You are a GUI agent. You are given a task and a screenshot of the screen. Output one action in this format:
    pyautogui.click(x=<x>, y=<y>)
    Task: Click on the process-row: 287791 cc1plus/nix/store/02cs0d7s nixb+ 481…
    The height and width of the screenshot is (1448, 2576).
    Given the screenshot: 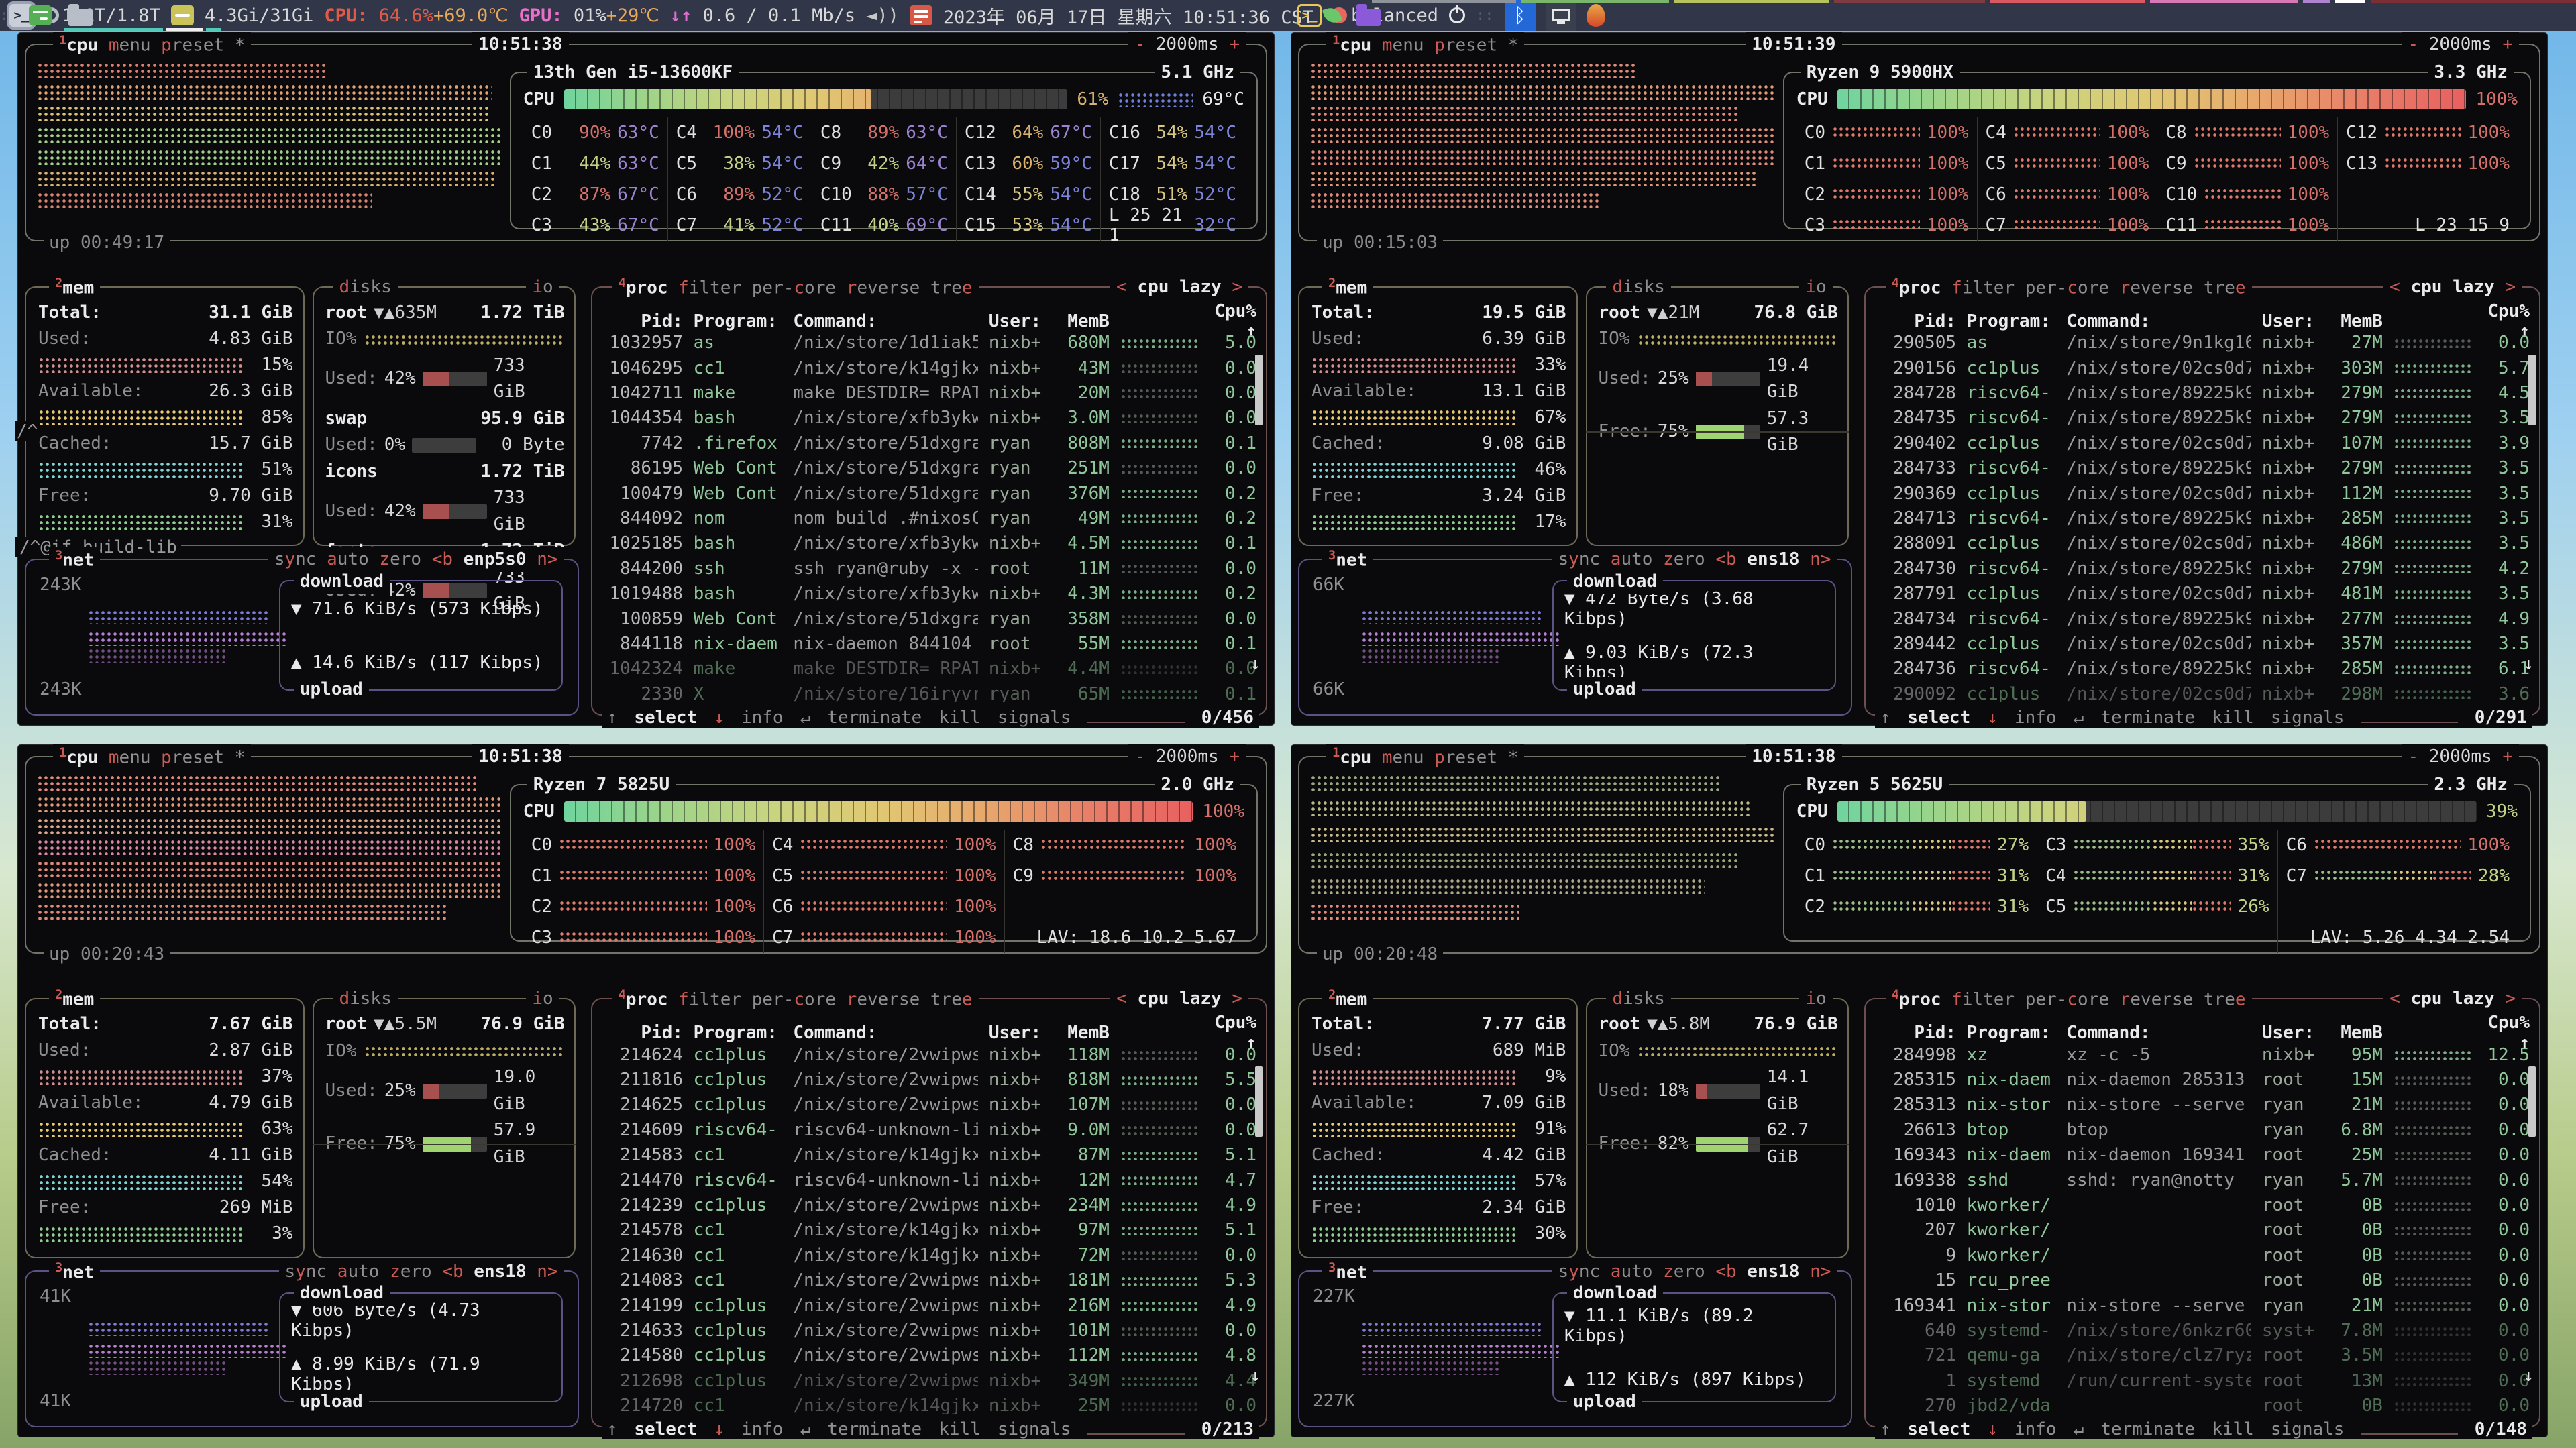 What is the action you would take?
    pyautogui.click(x=2204, y=593)
    